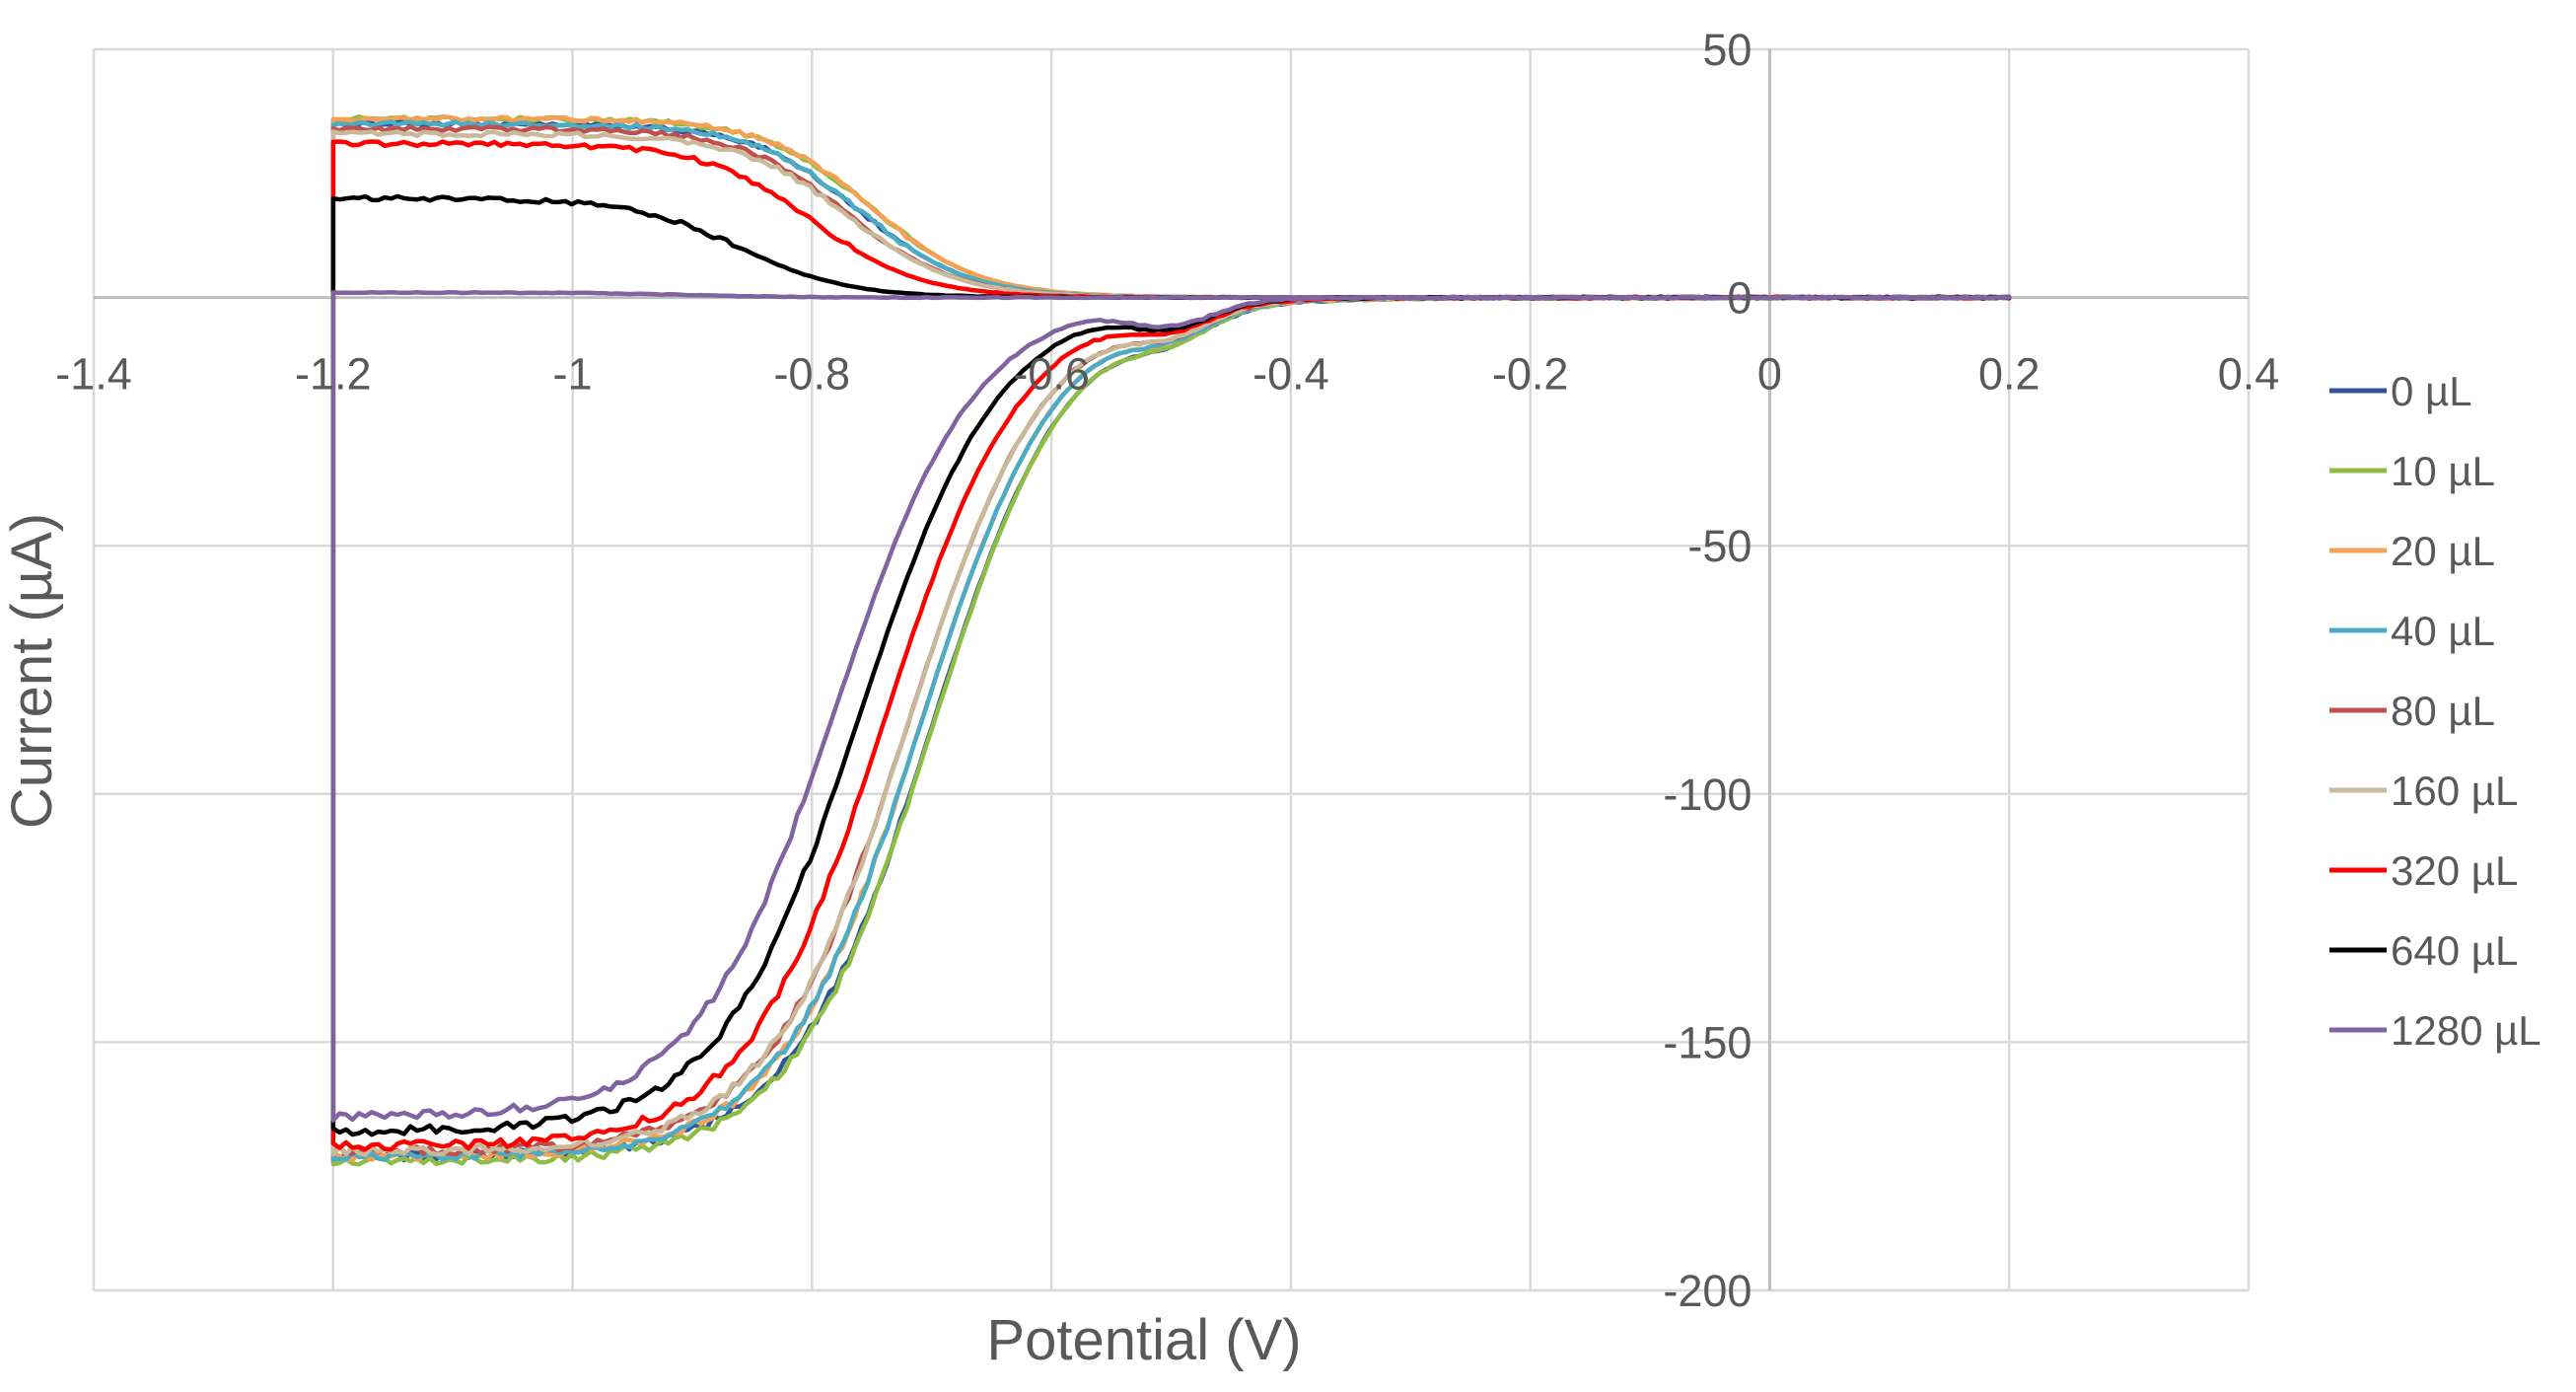 This screenshot has height=1392, width=2576. I want to click on legend-label: 320 µL, so click(2454, 870).